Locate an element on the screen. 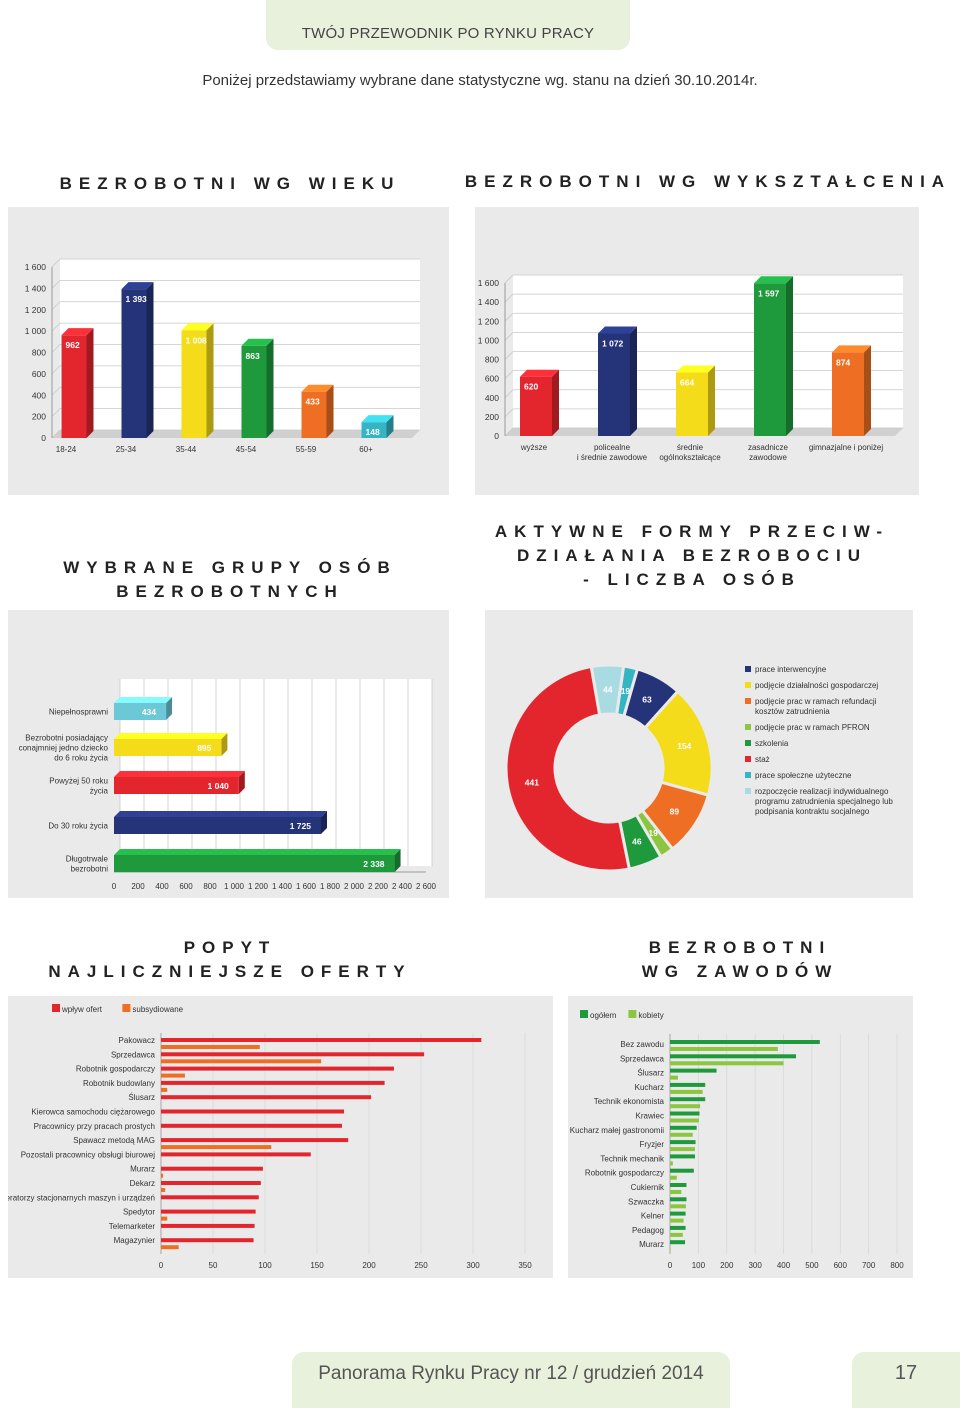 The height and width of the screenshot is (1408, 960). legend-label: staż is located at coordinates (762, 759).